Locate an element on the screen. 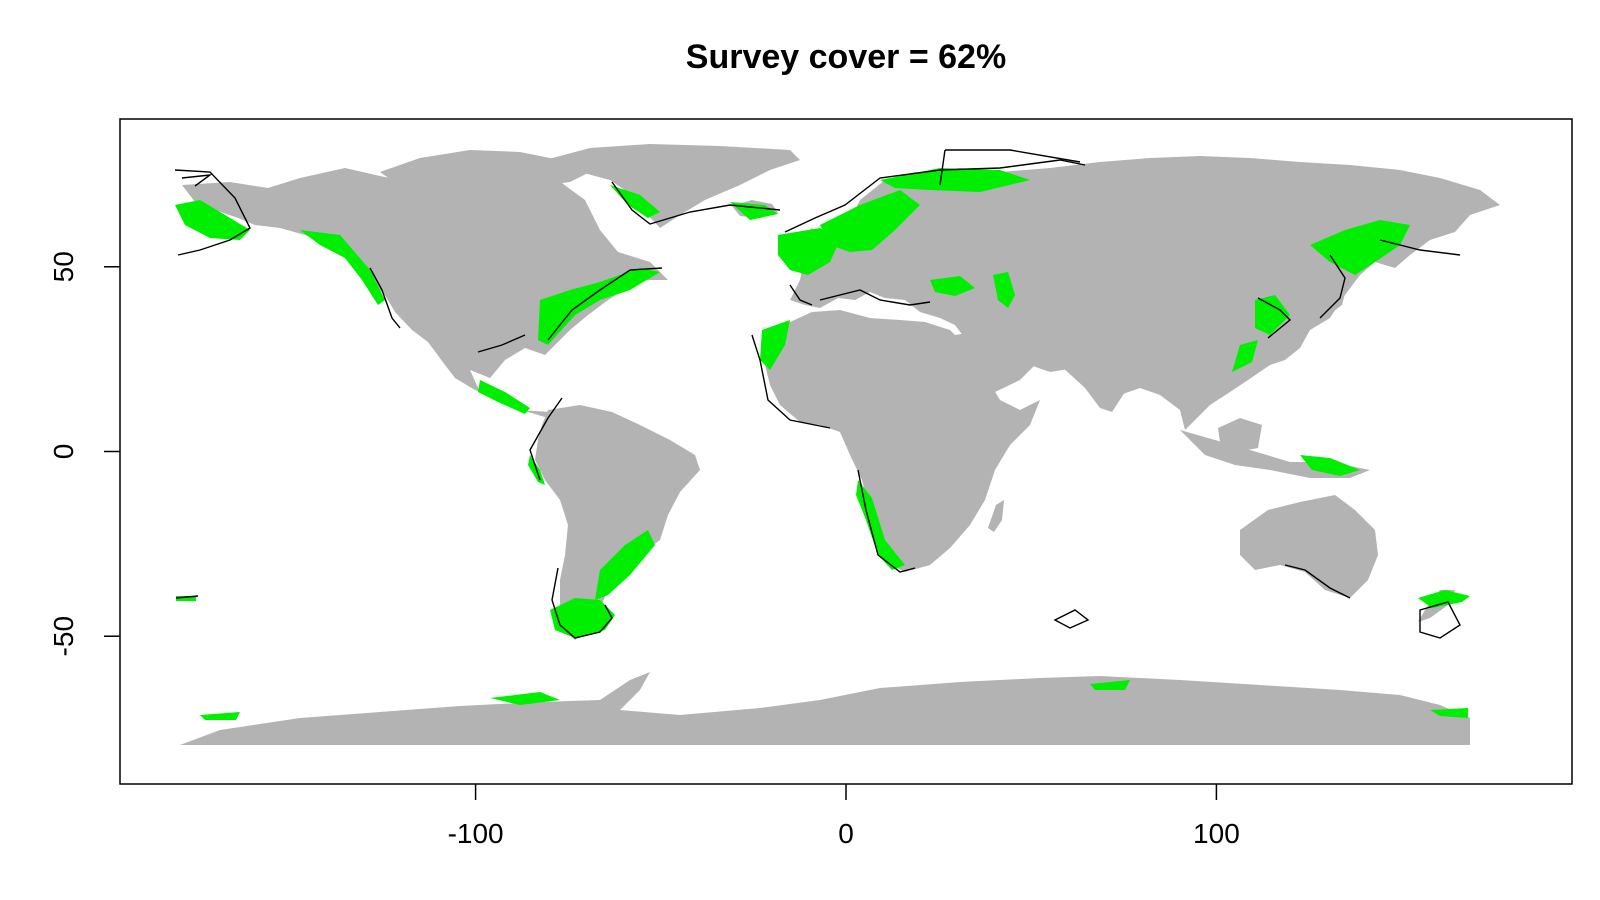  survey-black-sea is located at coordinates (952, 286).